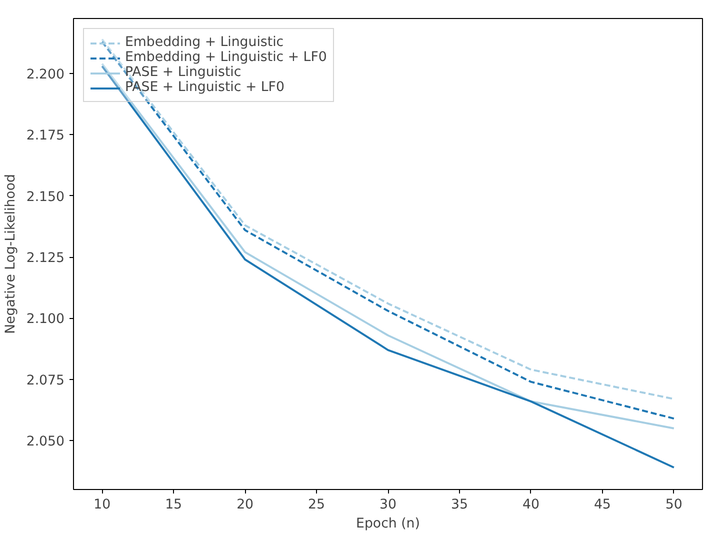 The image size is (720, 538). I want to click on legend-label: PASE + Linguistic, so click(183, 72).